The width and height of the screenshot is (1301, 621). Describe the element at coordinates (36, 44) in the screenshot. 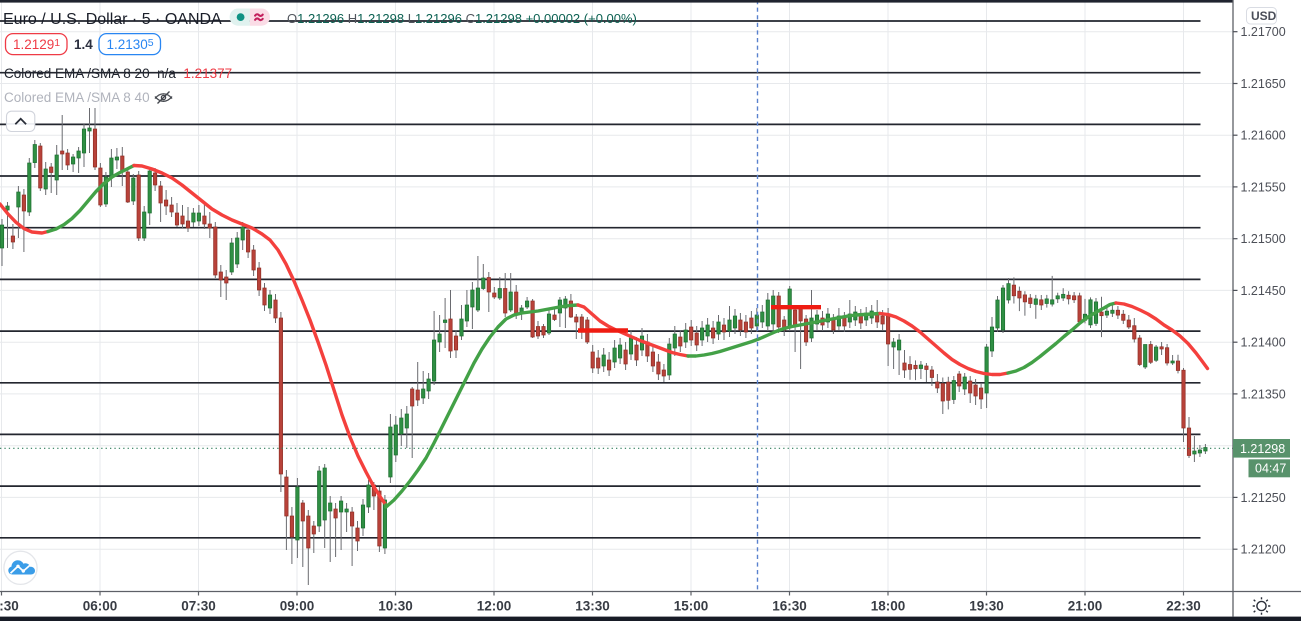

I see `svg-text: 1.21291` at that location.